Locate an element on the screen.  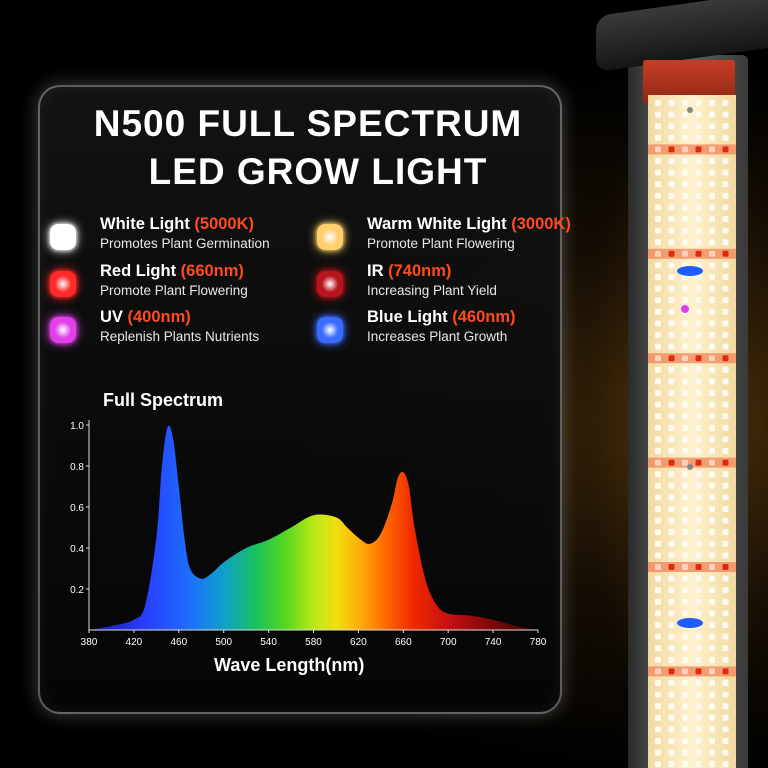
legend-value: (5000K) is located at coordinates (224, 224).